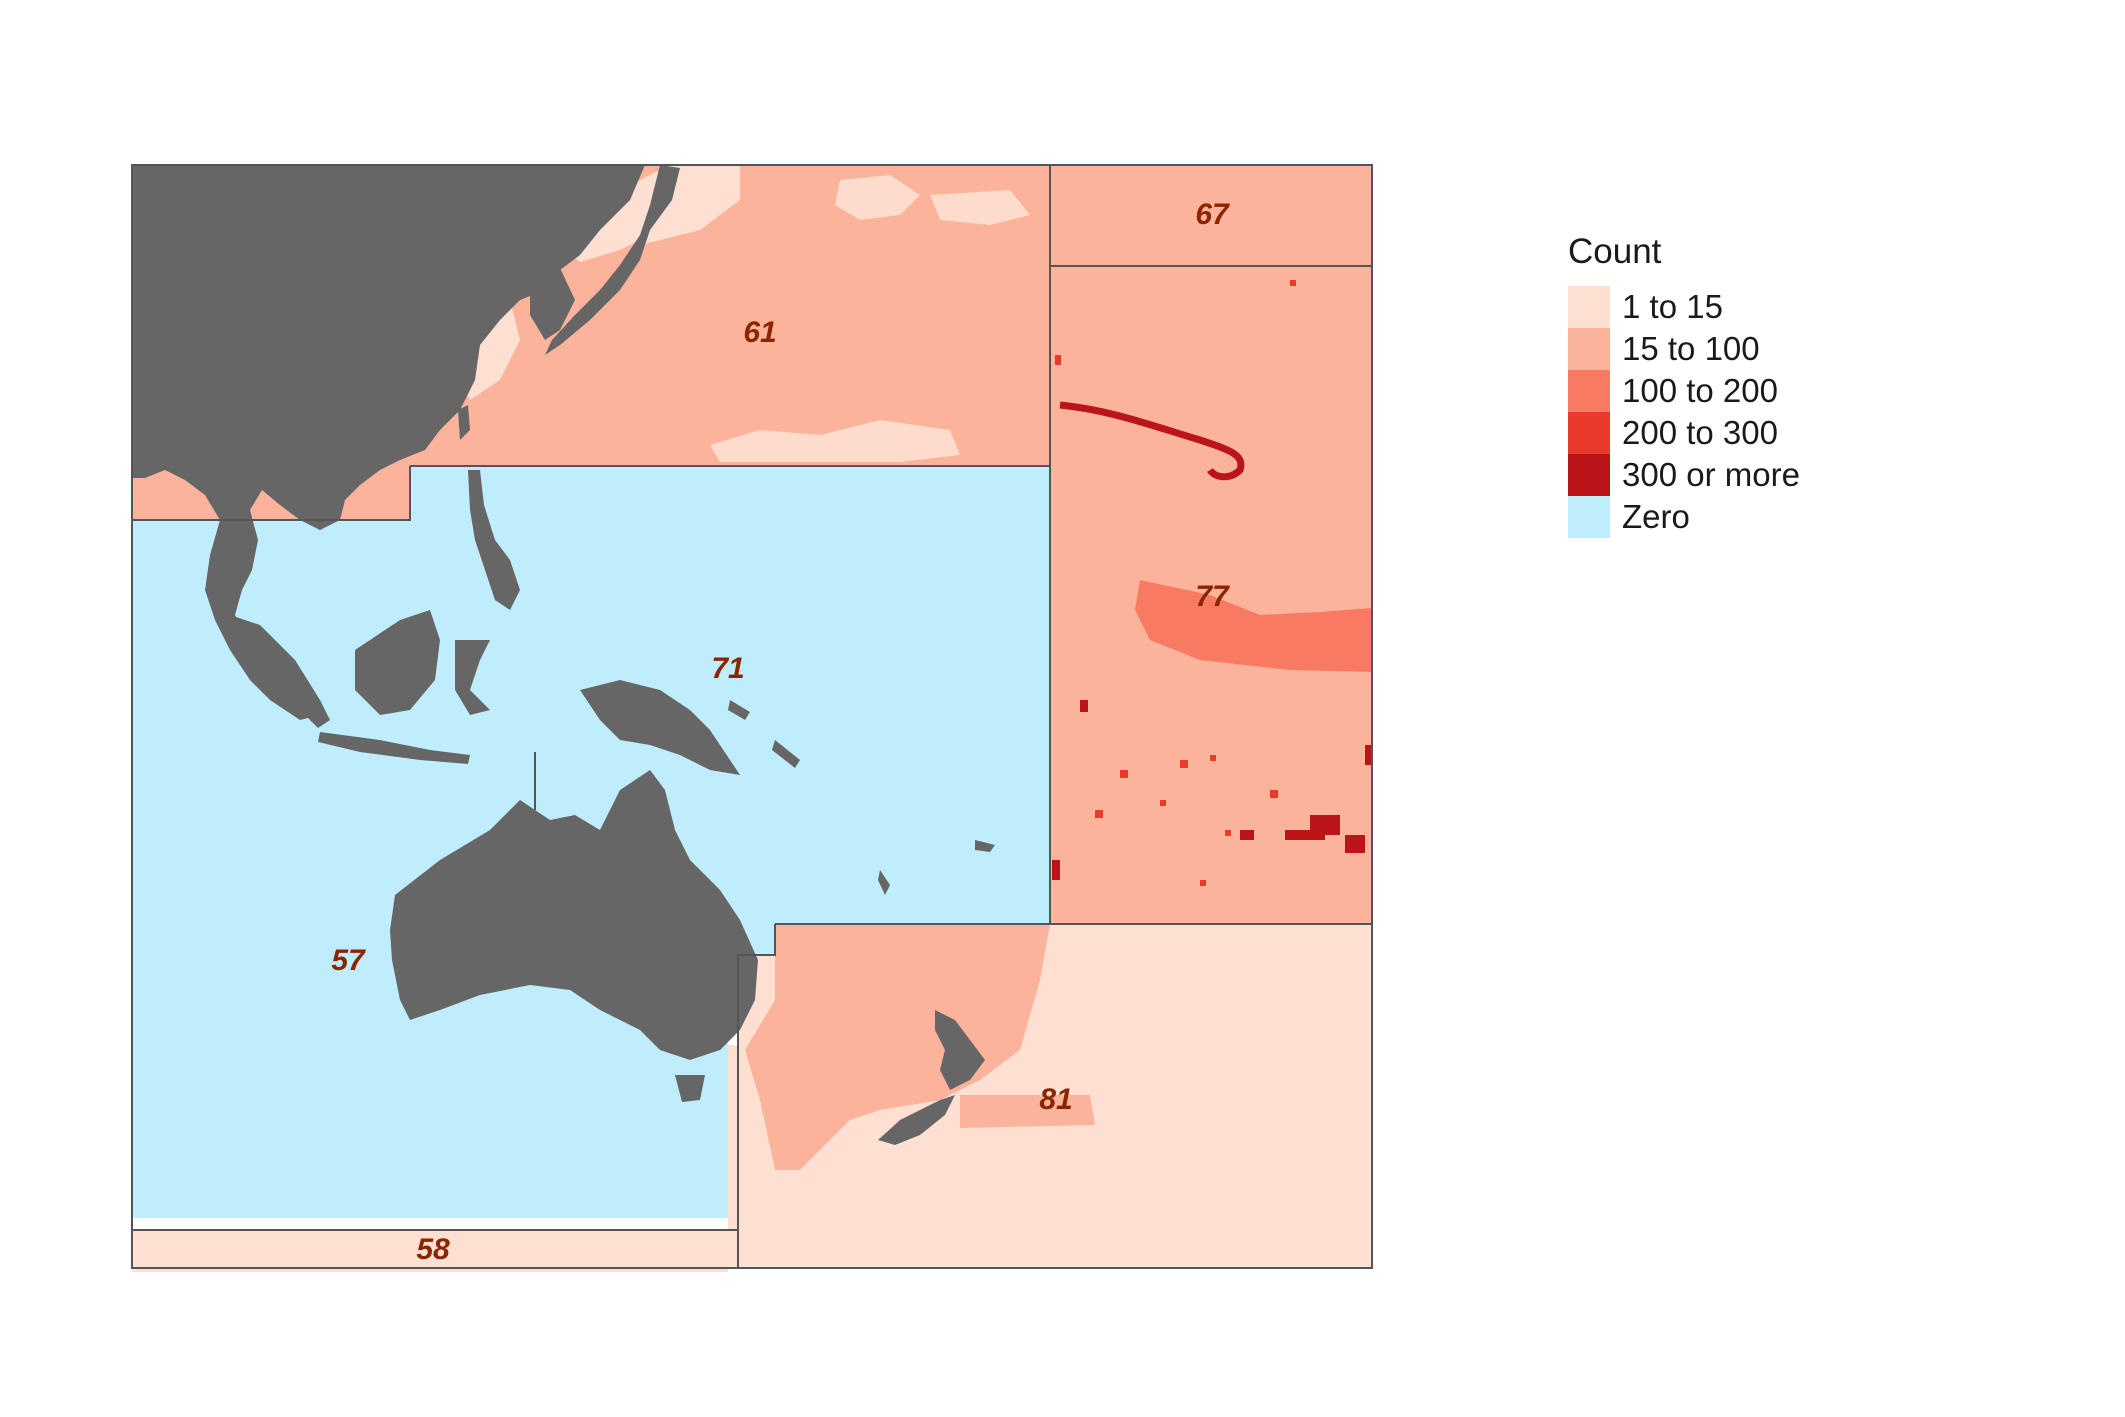 This screenshot has width=2125, height=1417. I want to click on legend-item-1-15: 1 to 15, so click(1684, 307).